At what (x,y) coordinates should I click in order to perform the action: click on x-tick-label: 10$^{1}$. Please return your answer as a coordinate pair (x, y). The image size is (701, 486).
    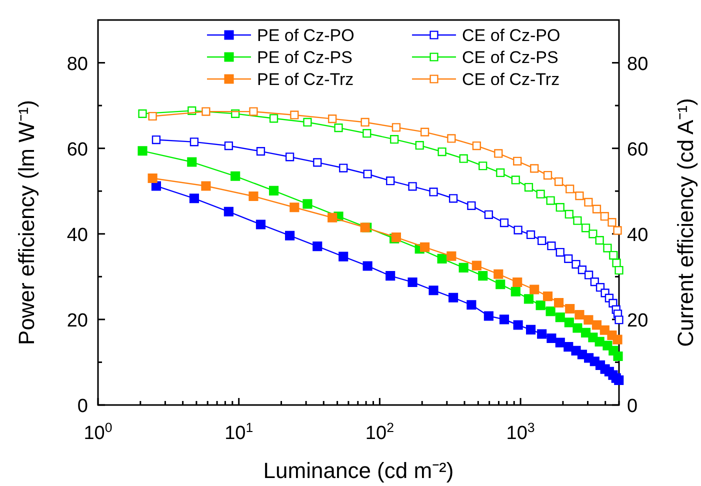
    Looking at the image, I should click on (239, 432).